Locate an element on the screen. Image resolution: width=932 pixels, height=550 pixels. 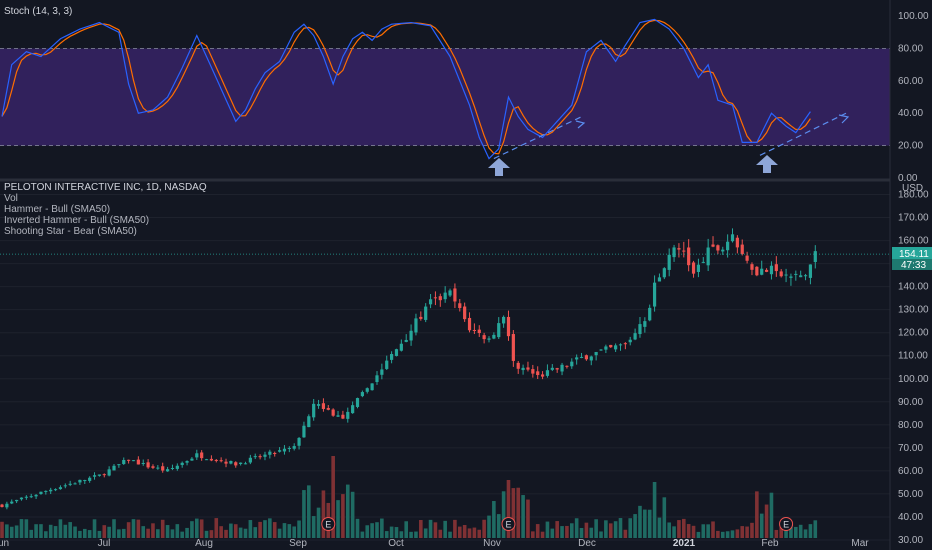
currency-label: USD is located at coordinates (912, 188).